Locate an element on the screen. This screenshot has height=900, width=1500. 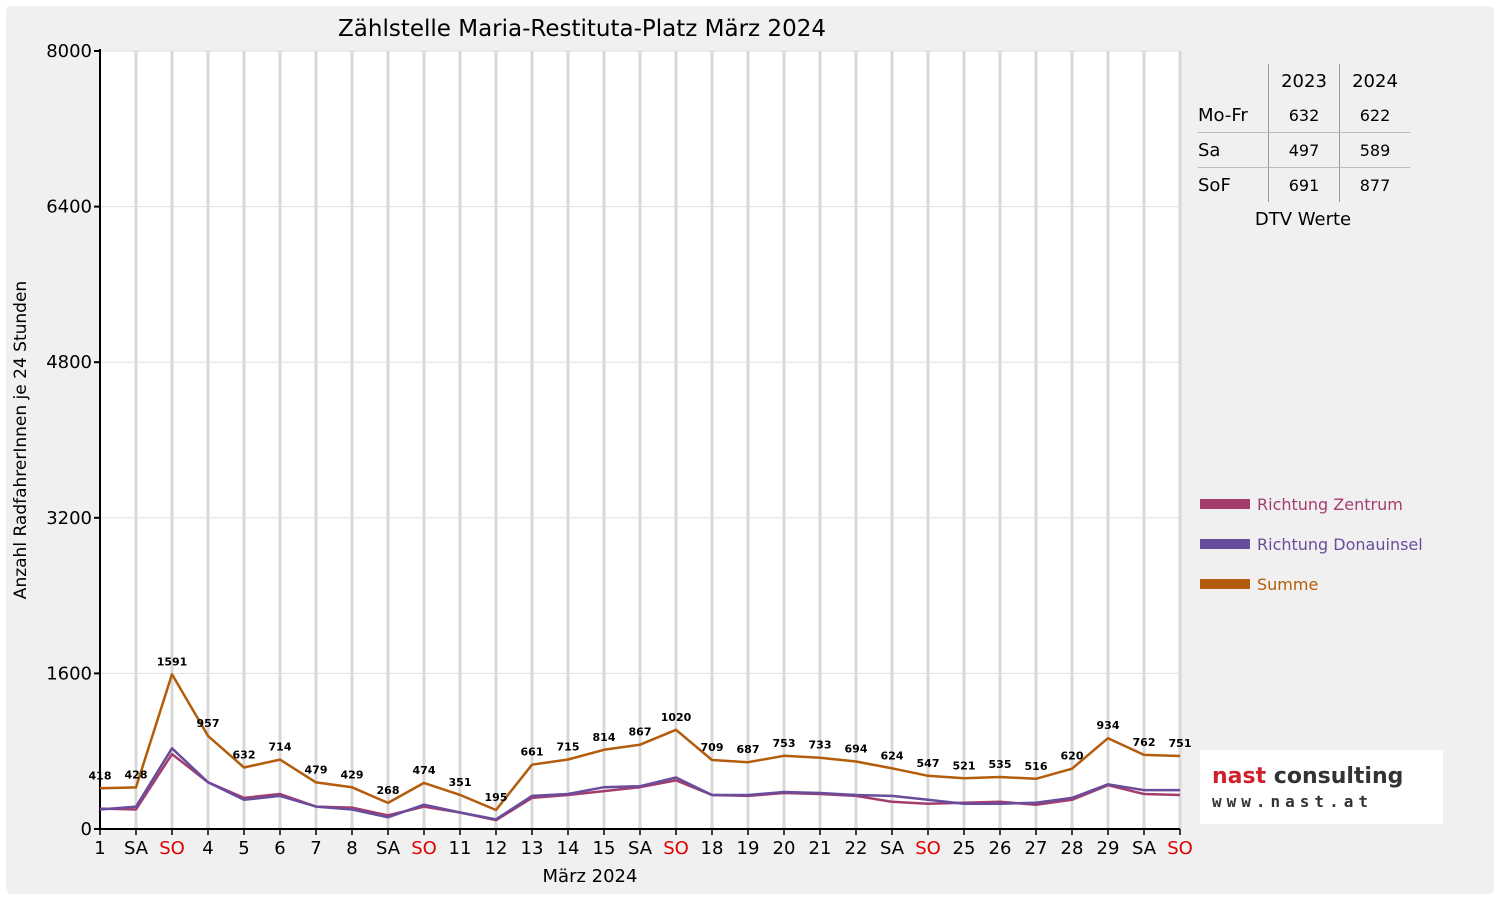
dtv-value: 691 is located at coordinates (1304, 184).